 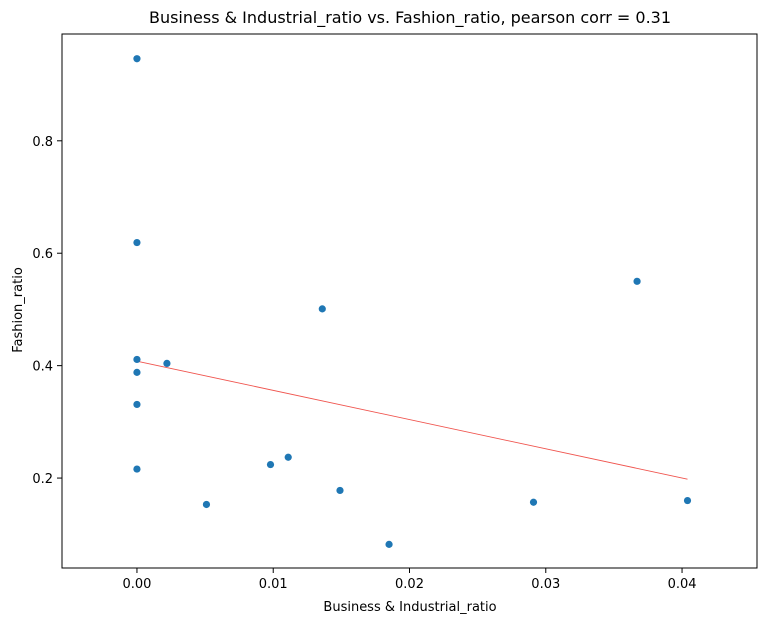 I want to click on y-tick-label: 0.8, so click(x=42, y=142).